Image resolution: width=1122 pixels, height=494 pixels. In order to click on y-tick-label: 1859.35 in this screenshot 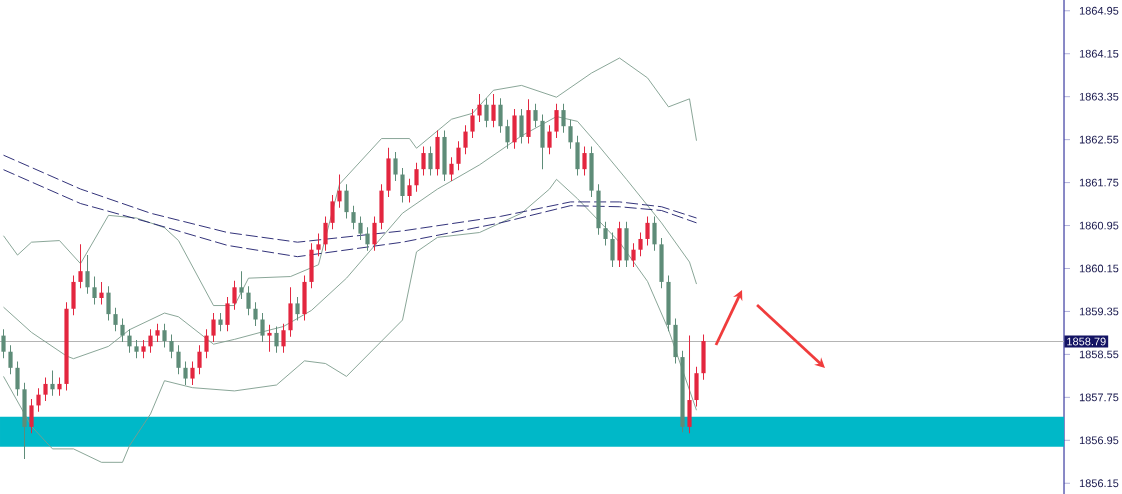, I will do `click(1099, 311)`.